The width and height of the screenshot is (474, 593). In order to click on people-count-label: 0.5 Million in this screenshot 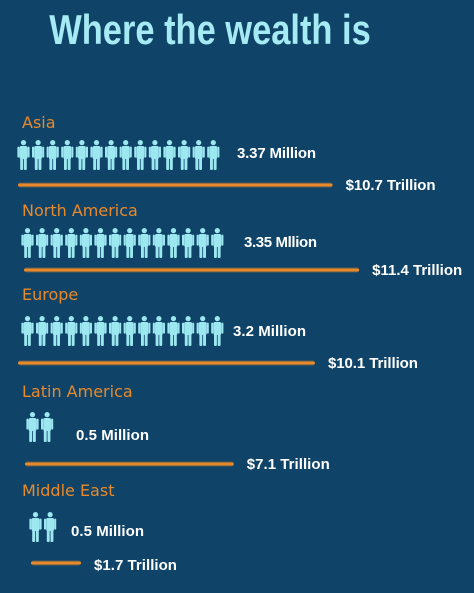, I will do `click(107, 531)`.